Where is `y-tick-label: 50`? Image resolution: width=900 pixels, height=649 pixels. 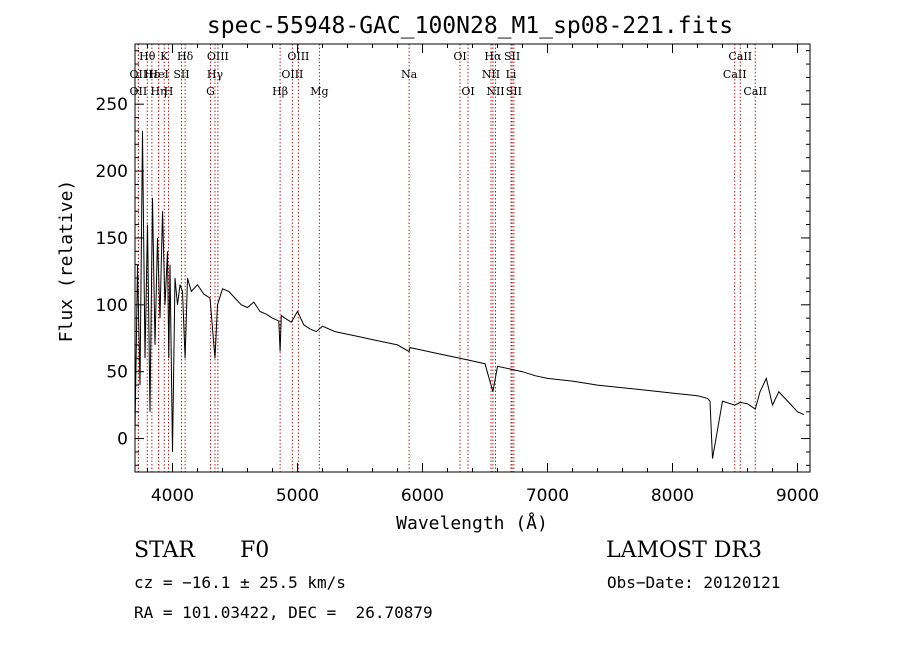
y-tick-label: 50 is located at coordinates (117, 373).